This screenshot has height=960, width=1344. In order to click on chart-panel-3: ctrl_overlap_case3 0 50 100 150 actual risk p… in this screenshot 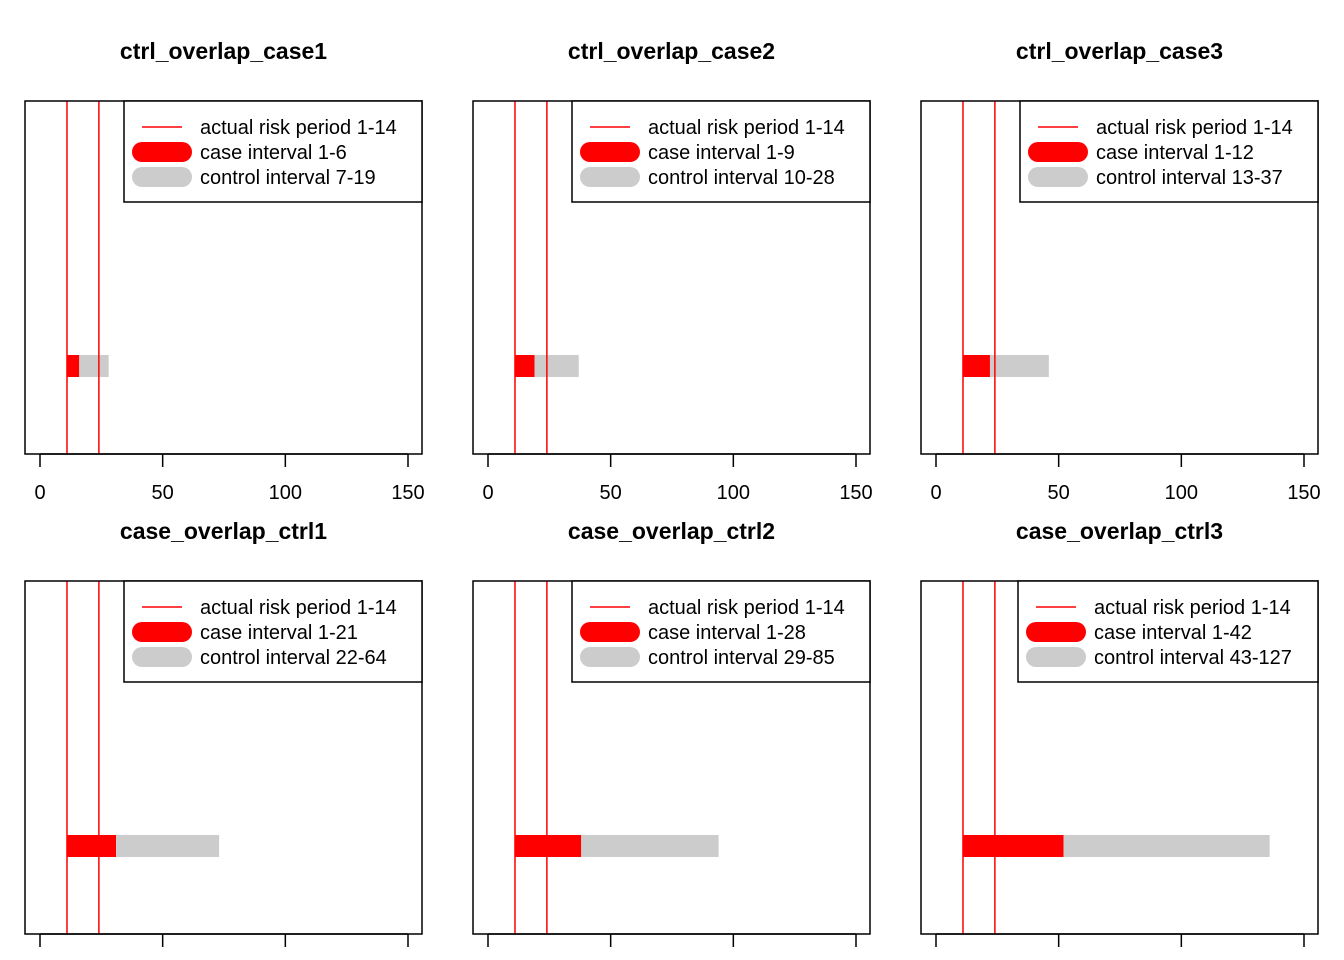, I will do `click(1120, 271)`.